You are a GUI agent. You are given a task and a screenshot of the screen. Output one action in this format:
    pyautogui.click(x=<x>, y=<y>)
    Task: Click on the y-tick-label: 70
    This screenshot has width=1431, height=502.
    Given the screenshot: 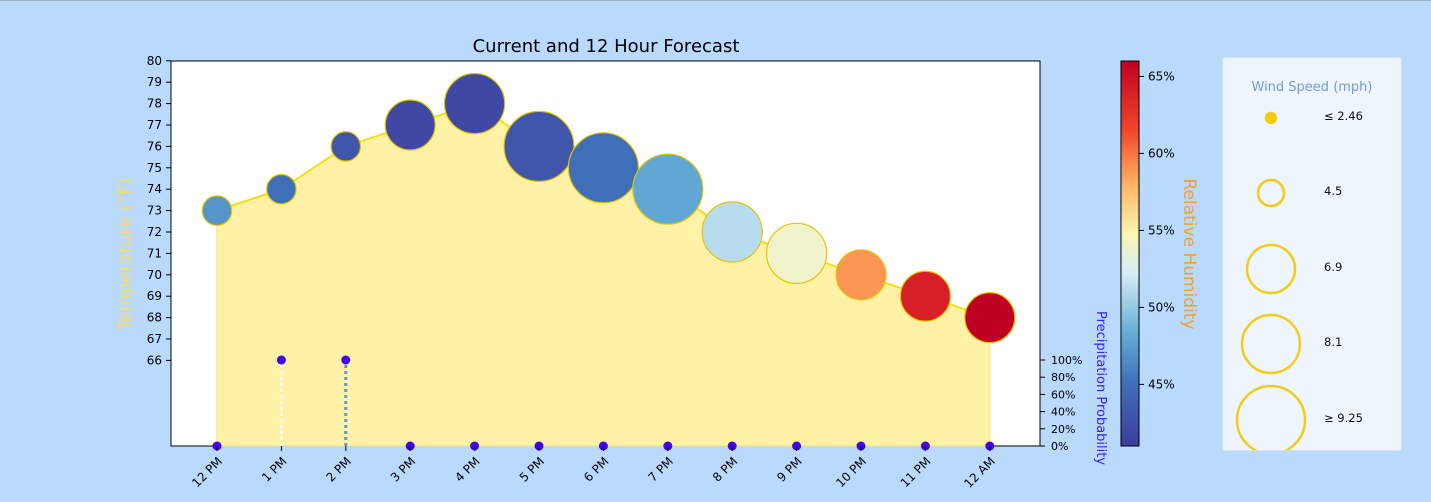 What is the action you would take?
    pyautogui.click(x=154, y=275)
    